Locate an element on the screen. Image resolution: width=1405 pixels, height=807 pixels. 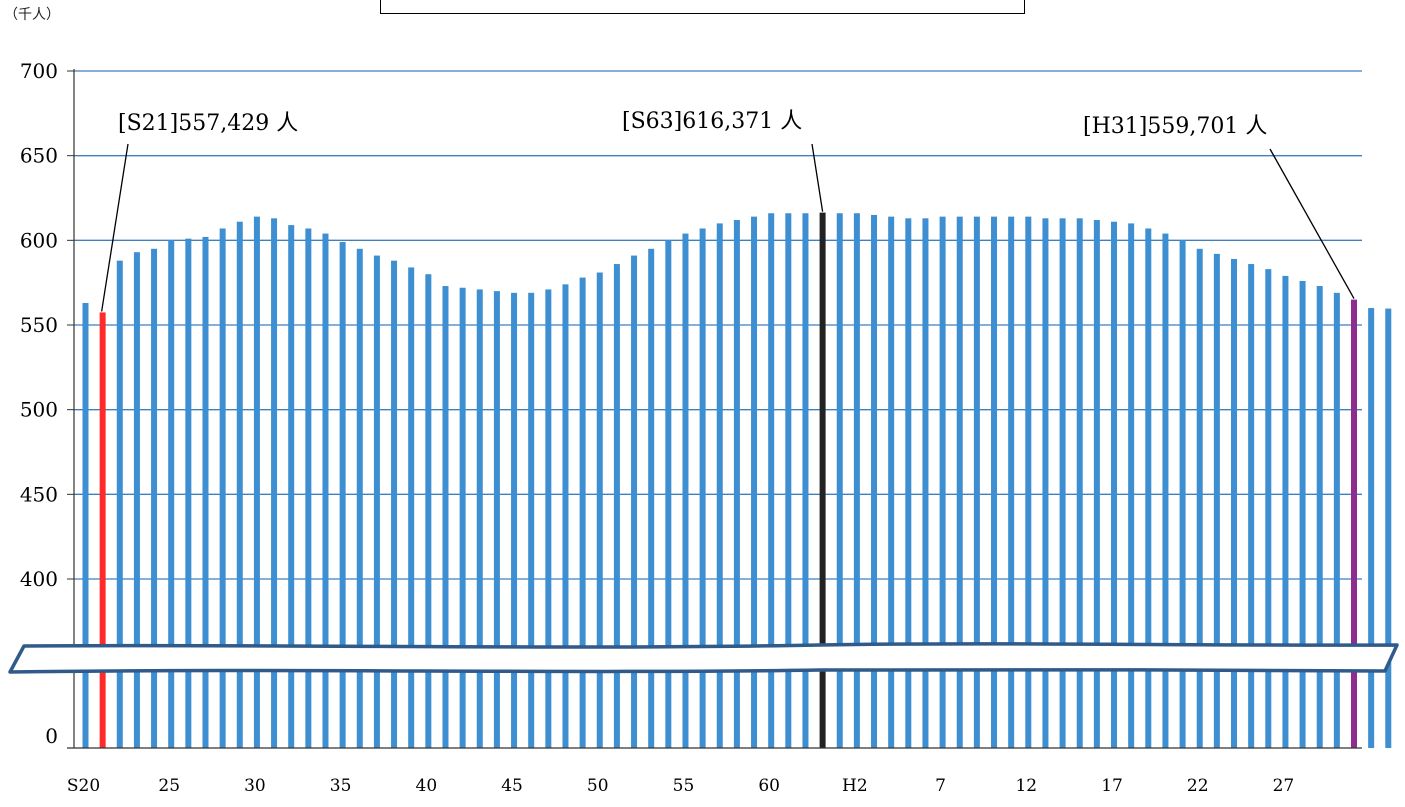
x-tick-label: 25 is located at coordinates (169, 786).